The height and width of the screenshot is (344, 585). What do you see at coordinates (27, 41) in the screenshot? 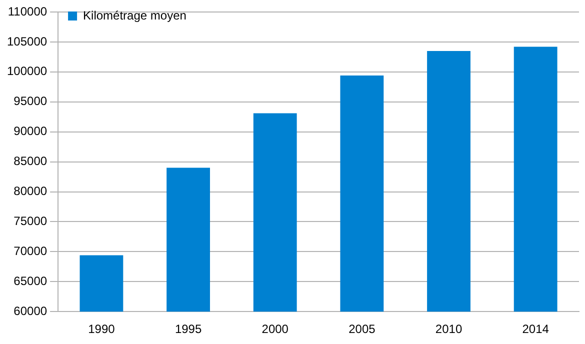
I see `y-tick-label: 105000` at bounding box center [27, 41].